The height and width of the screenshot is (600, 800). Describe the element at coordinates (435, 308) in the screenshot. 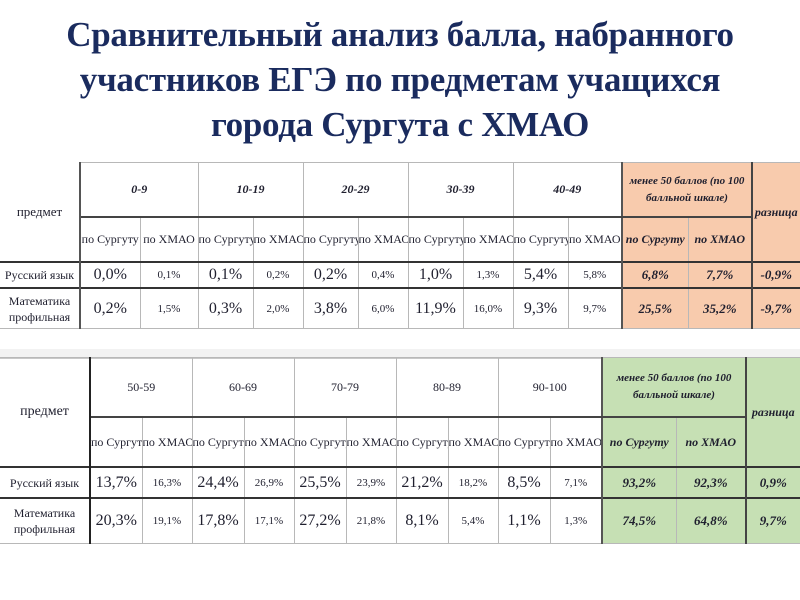

I see `value-cell: 11,9%` at that location.